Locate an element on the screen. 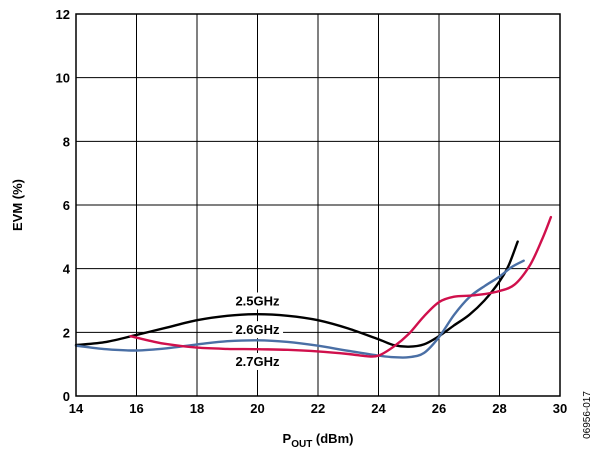 Image resolution: width=597 pixels, height=455 pixels. curve-label-text: 2.6GHz is located at coordinates (257, 329).